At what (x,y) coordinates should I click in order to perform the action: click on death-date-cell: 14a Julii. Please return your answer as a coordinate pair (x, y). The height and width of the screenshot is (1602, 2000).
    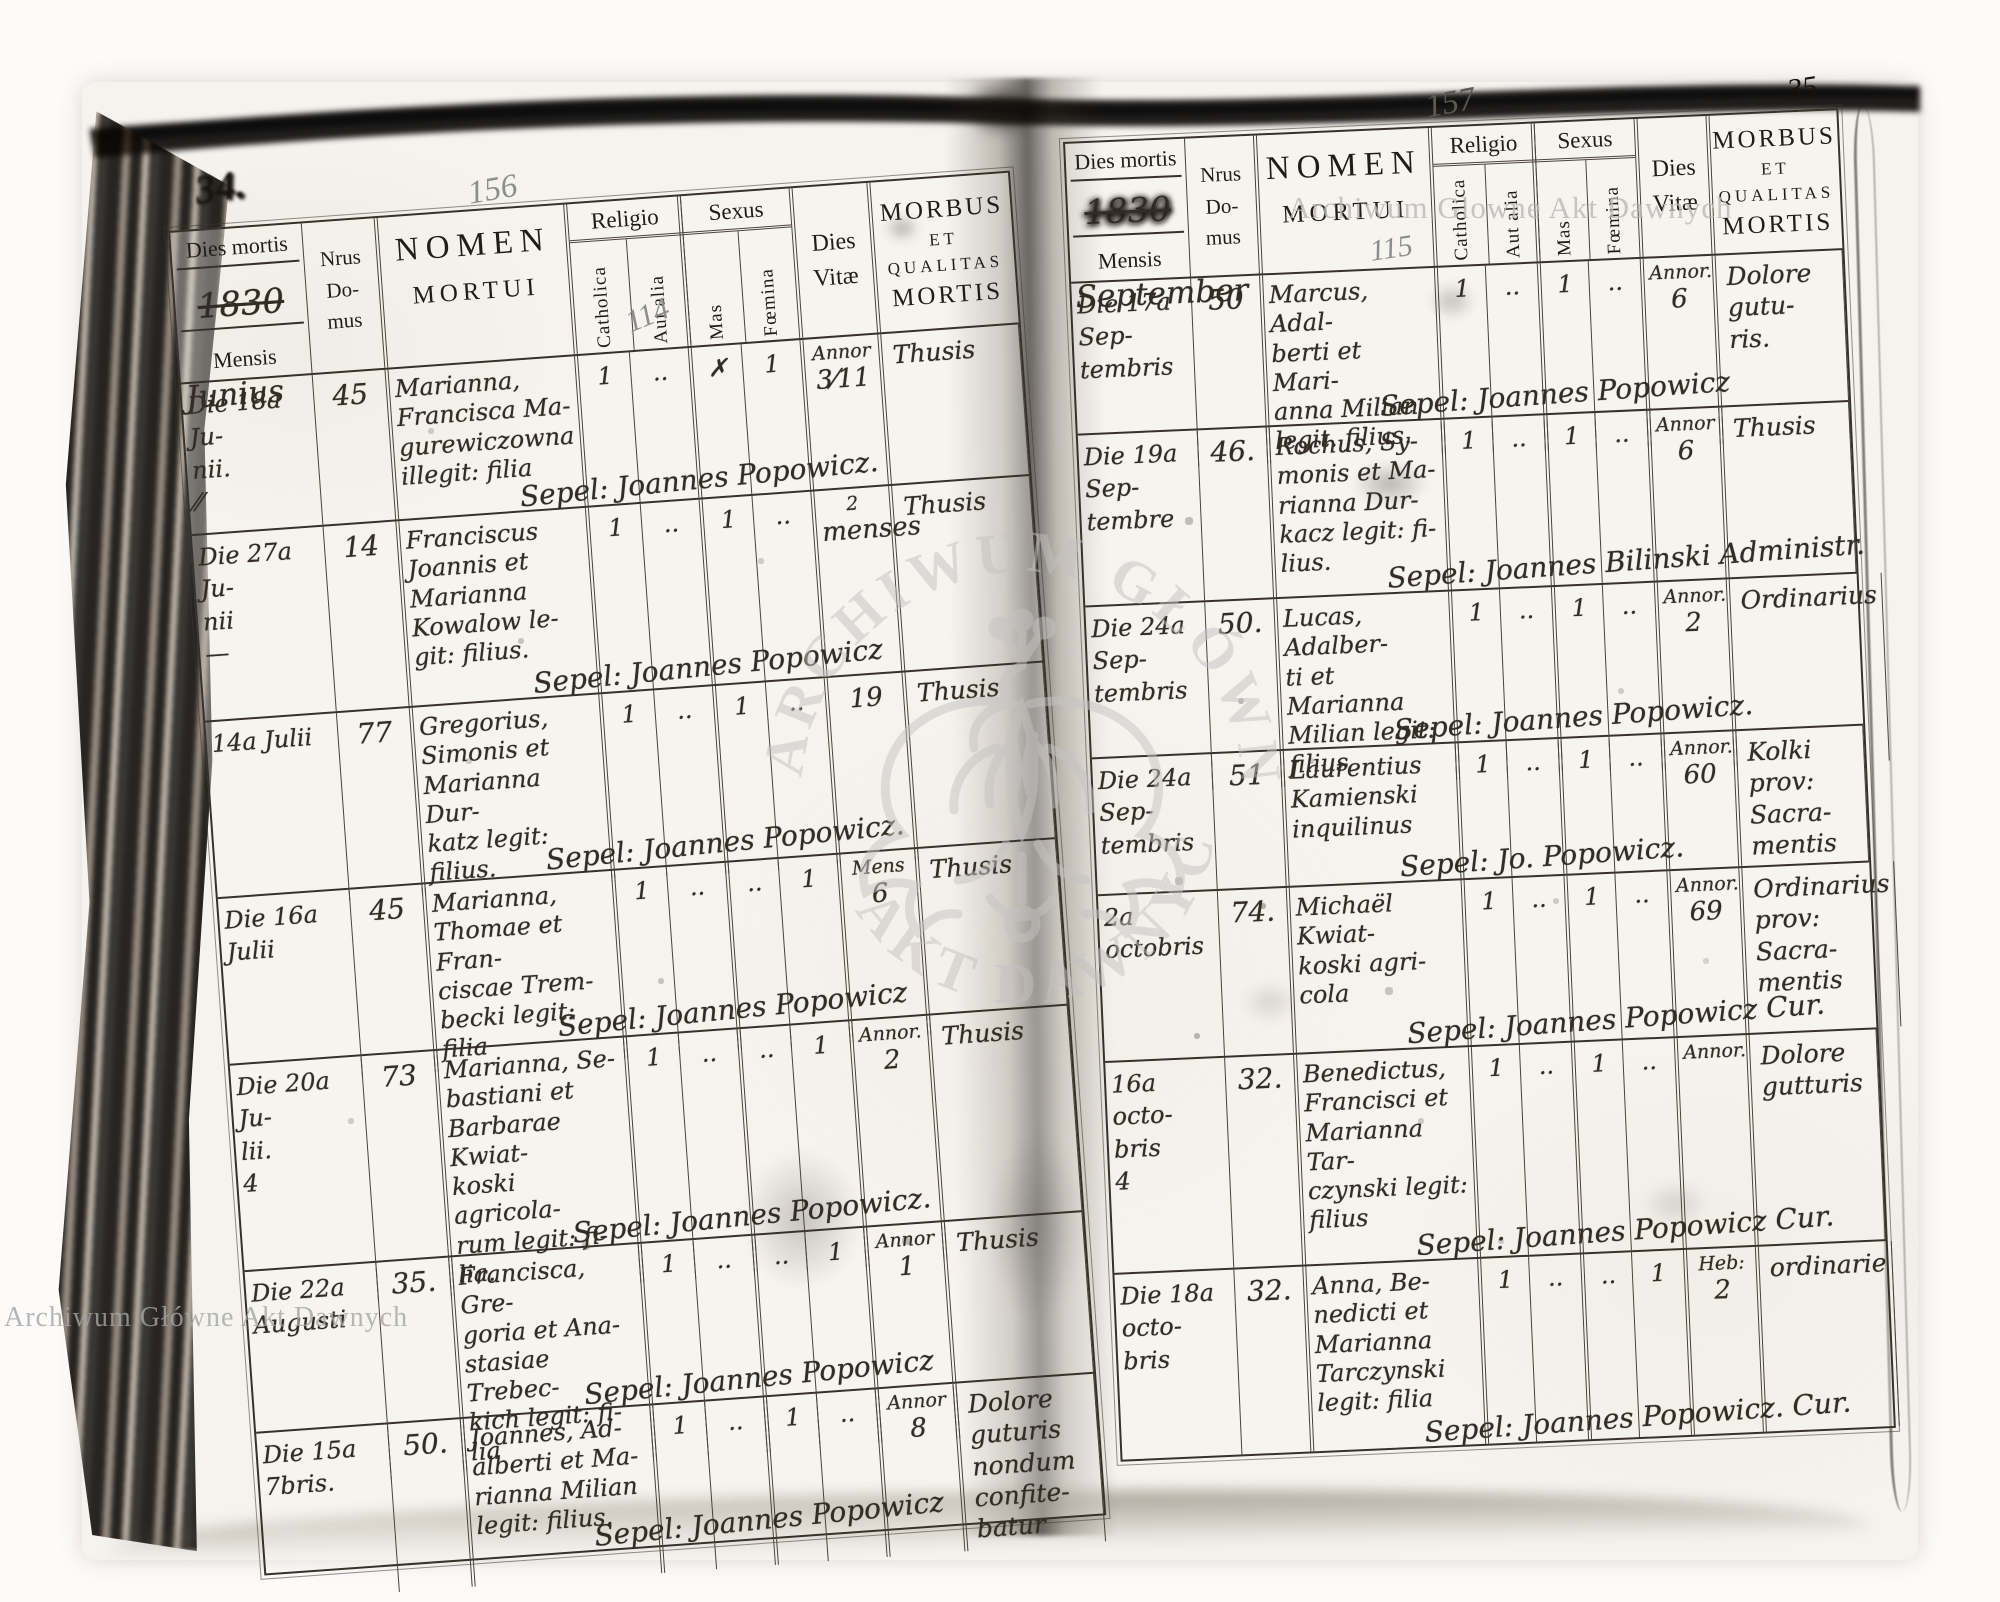
    Looking at the image, I should click on (278, 811).